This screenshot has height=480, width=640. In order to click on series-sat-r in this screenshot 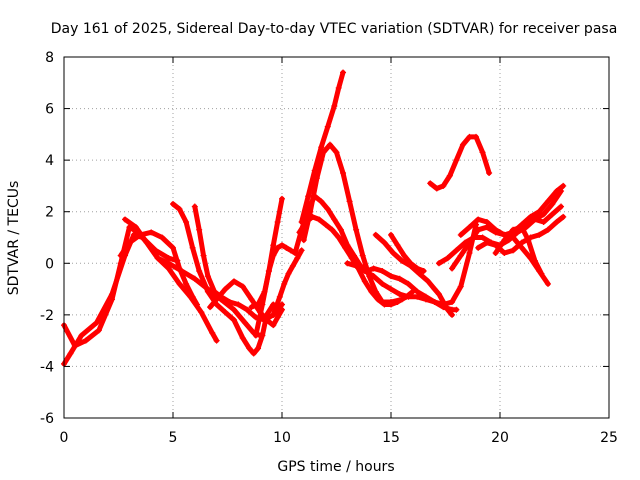, I will do `click(460, 162)`.